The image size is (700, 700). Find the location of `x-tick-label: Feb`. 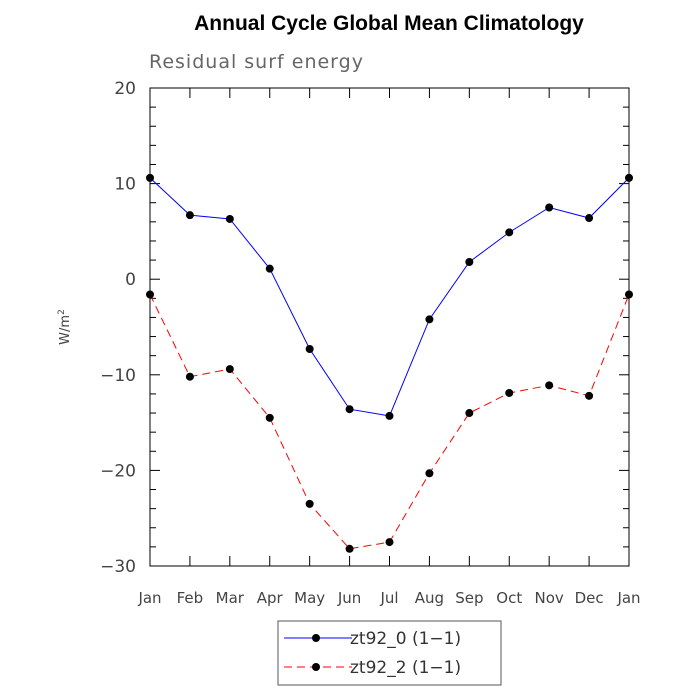

x-tick-label: Feb is located at coordinates (190, 598).